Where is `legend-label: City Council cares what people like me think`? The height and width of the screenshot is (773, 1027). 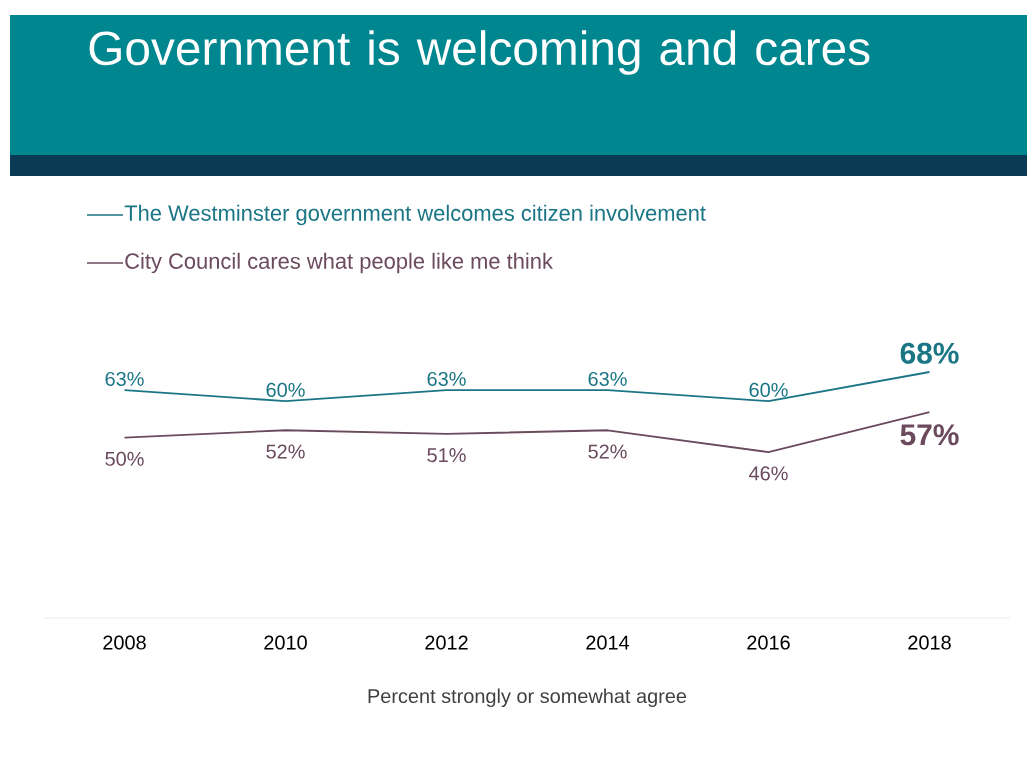
legend-label: City Council cares what people like me think is located at coordinates (339, 263).